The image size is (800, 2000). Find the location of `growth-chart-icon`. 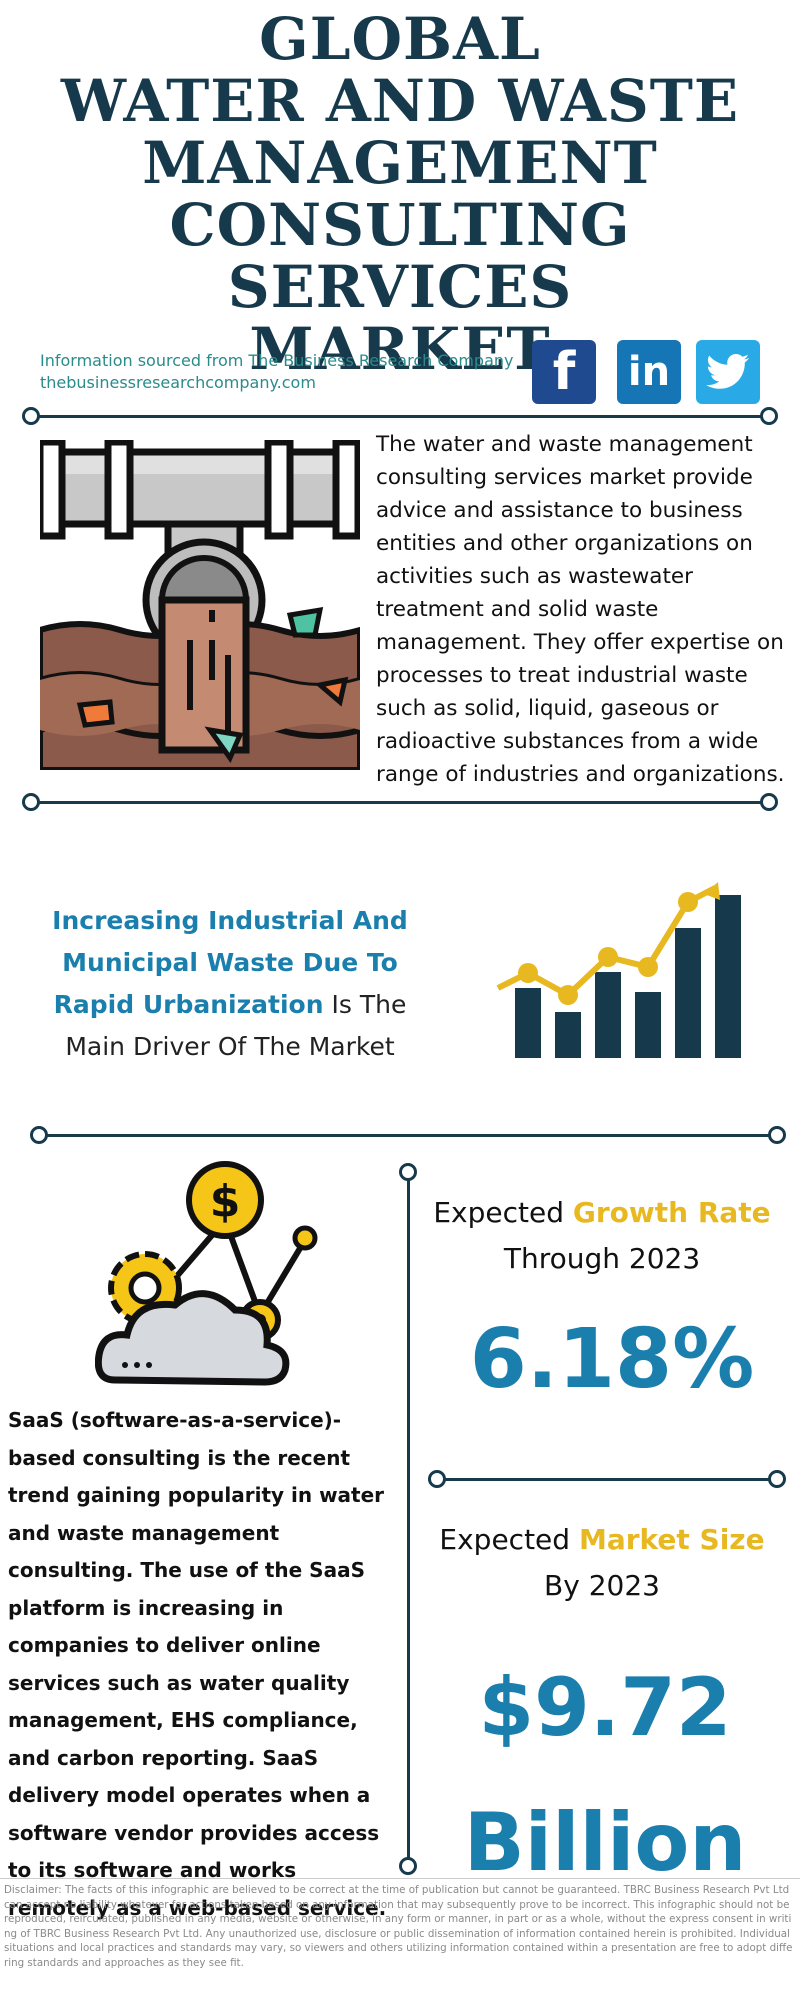

growth-chart-icon is located at coordinates (618, 970).